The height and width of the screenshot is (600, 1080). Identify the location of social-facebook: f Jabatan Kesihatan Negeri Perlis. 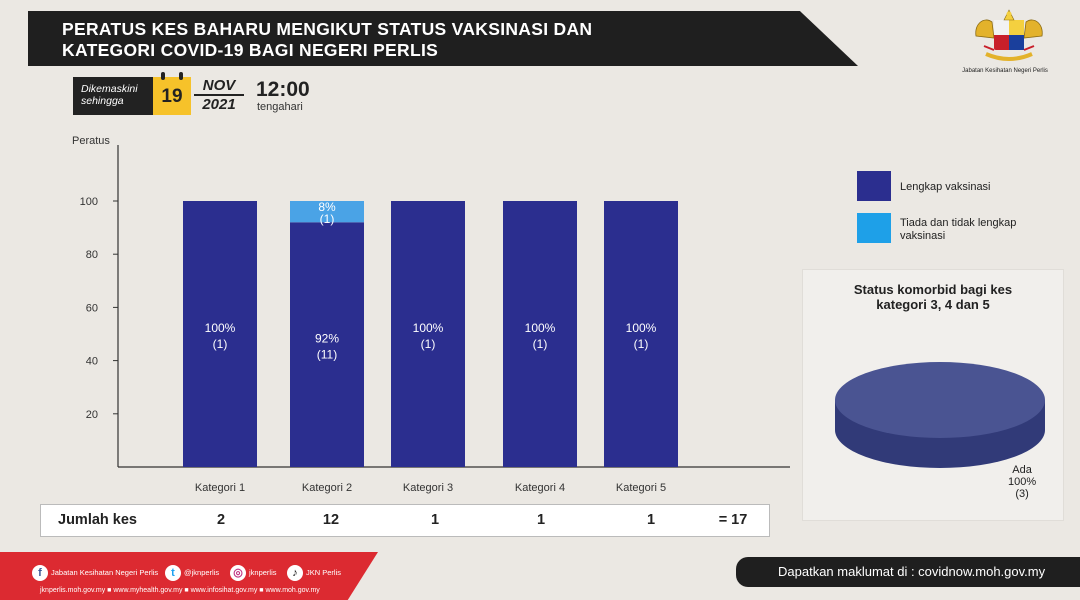
(95, 573).